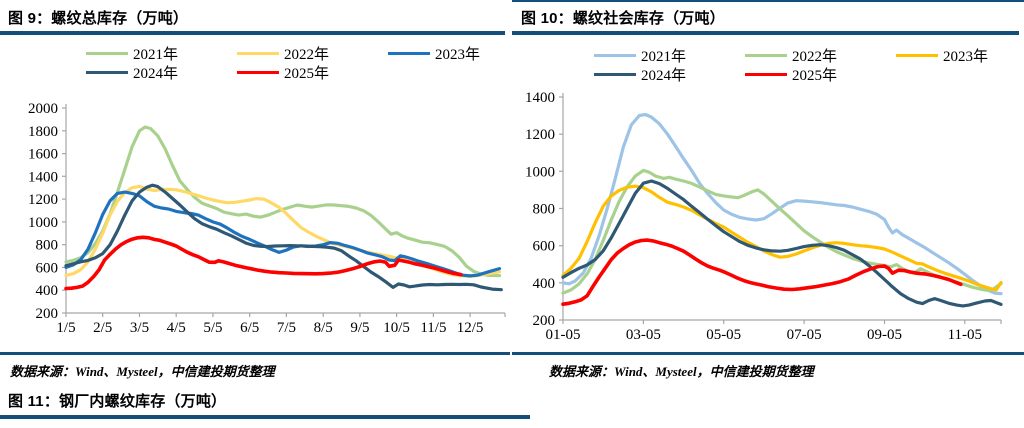 This screenshot has height=428, width=1024. What do you see at coordinates (643, 335) in the screenshot?
I see `x-tick-label: 03-05` at bounding box center [643, 335].